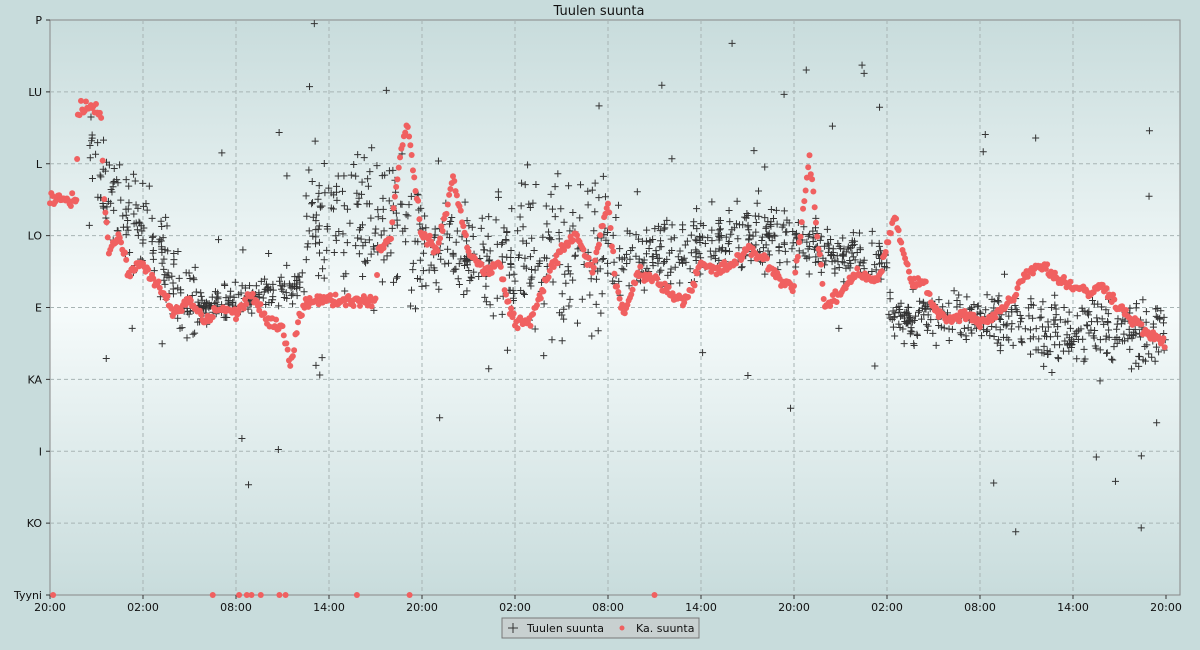 Image resolution: width=1200 pixels, height=650 pixels. What do you see at coordinates (665, 628) in the screenshot?
I see `legend-label-average: Ka. suunta` at bounding box center [665, 628].